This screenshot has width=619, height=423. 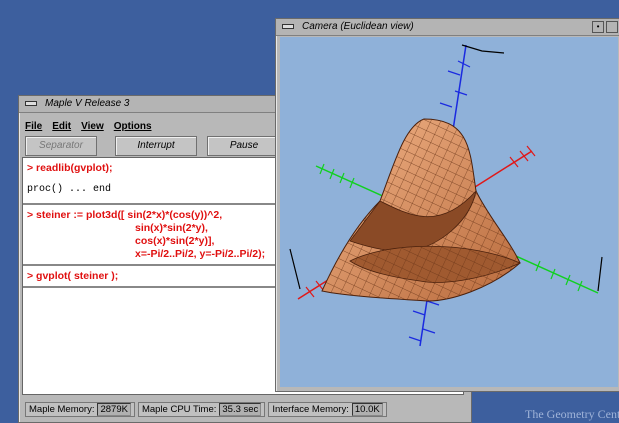 What do you see at coordinates (62, 126) in the screenshot?
I see `menu-item: Edit` at bounding box center [62, 126].